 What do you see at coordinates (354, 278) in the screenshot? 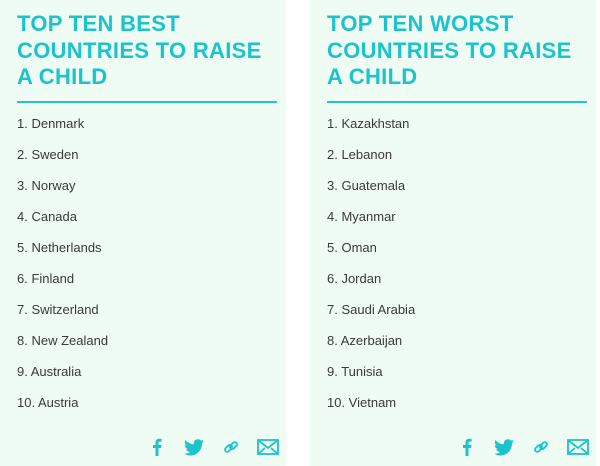
I see `list-item: 6. Jordan` at bounding box center [354, 278].